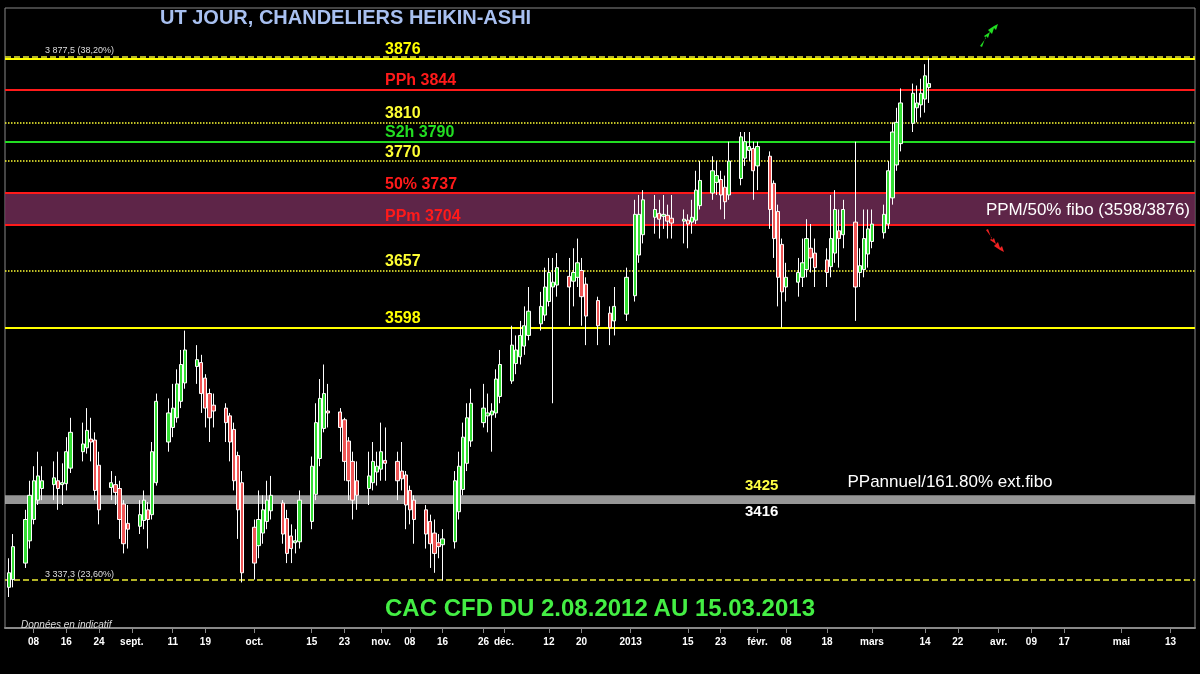 This screenshot has height=674, width=1200. I want to click on annotation: 3425, so click(762, 485).